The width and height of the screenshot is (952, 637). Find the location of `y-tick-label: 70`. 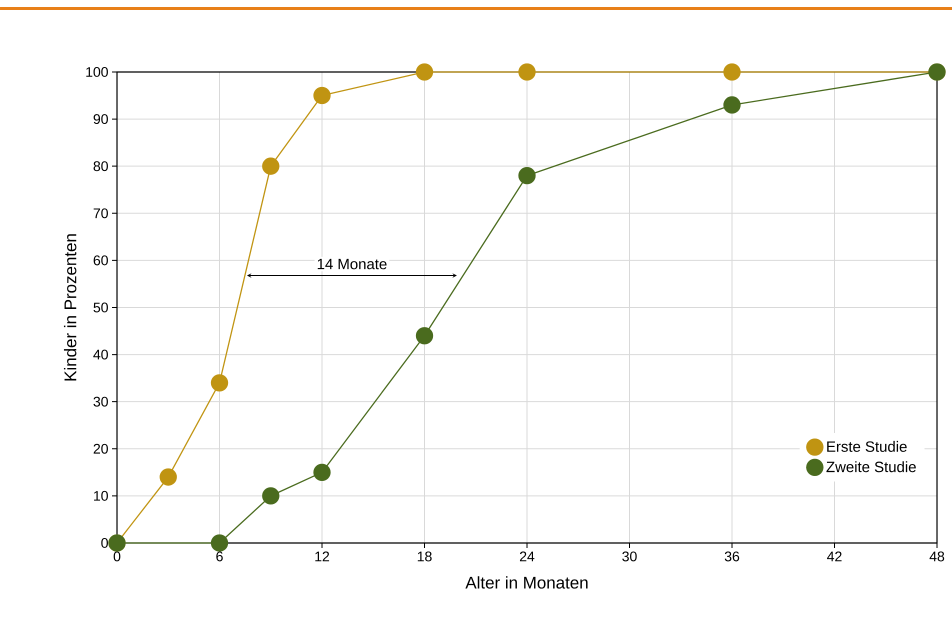

y-tick-label: 70 is located at coordinates (101, 213).